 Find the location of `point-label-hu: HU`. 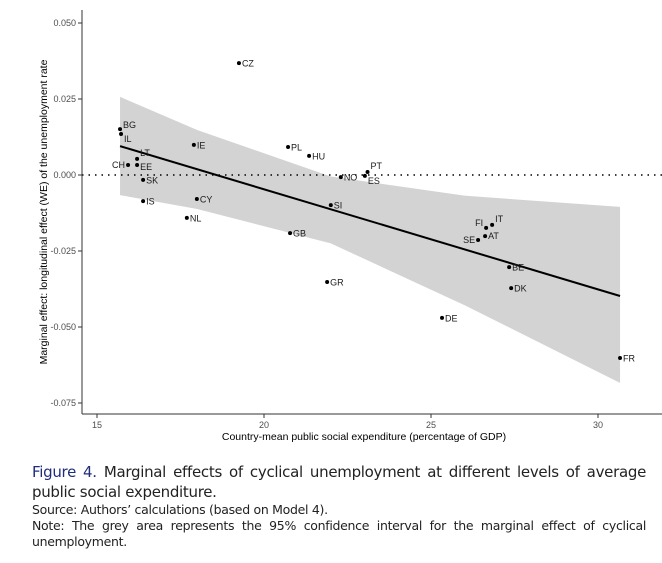

point-label-hu: HU is located at coordinates (318, 156).